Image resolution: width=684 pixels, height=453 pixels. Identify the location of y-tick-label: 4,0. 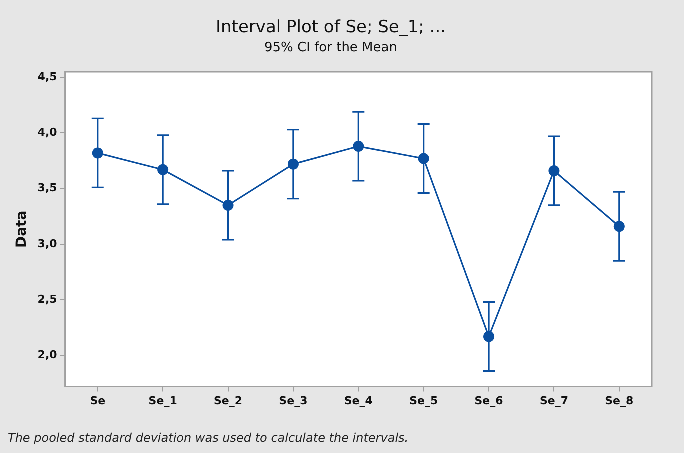
(48, 133).